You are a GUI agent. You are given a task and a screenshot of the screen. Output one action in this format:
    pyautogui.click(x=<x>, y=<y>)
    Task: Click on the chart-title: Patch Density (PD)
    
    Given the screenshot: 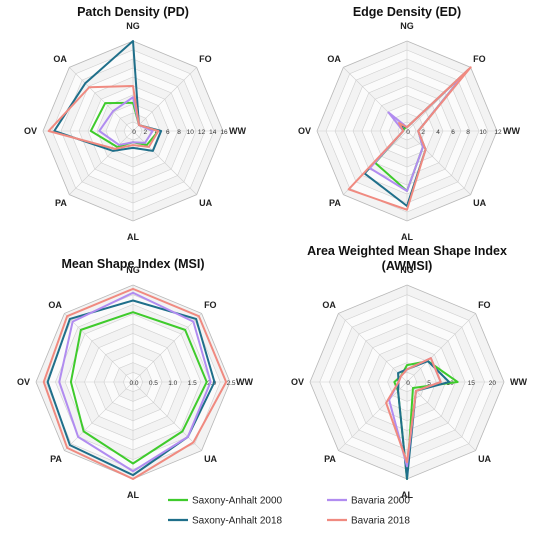 What is the action you would take?
    pyautogui.click(x=133, y=12)
    